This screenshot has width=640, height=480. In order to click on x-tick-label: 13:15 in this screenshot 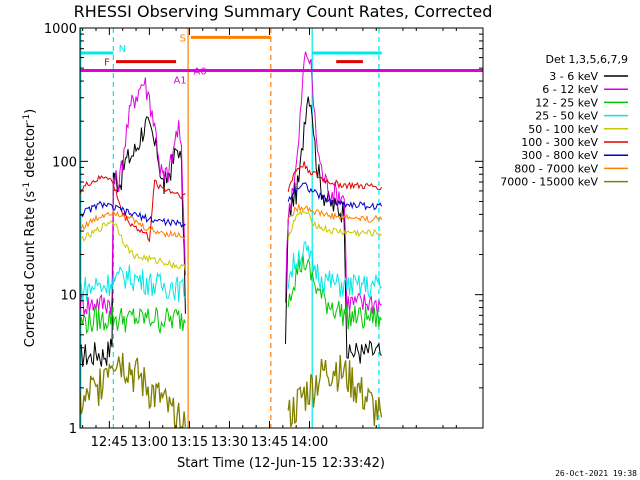, I will do `click(189, 442)`.